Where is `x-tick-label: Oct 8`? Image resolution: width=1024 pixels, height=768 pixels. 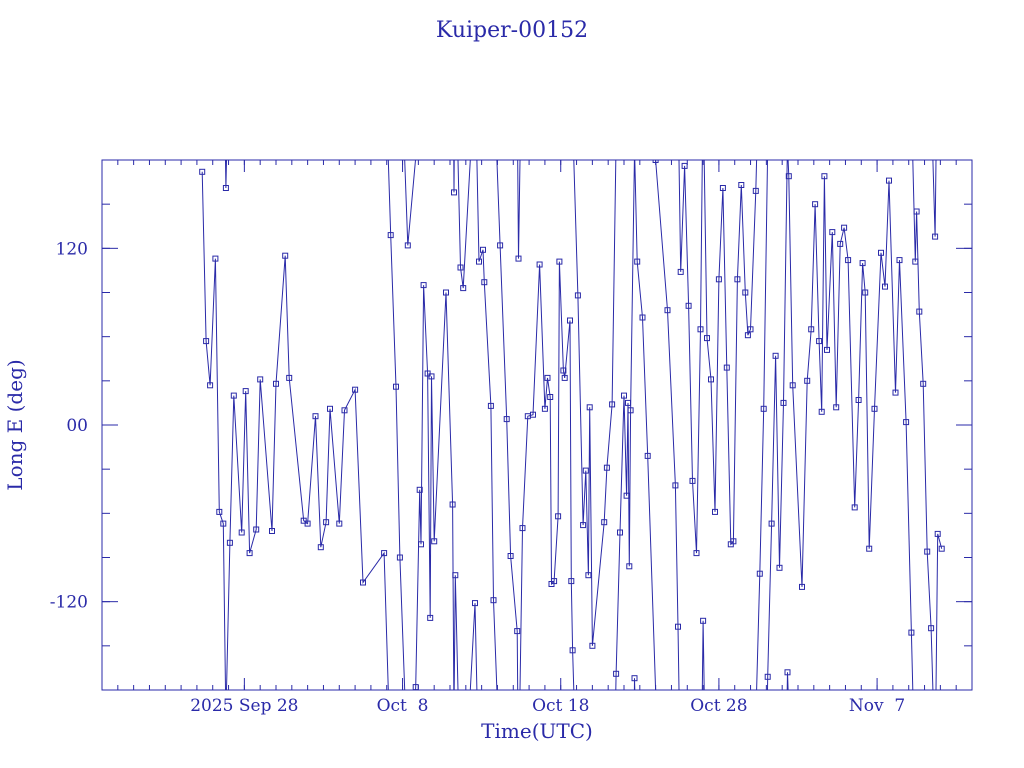
x-tick-label: Oct 8 is located at coordinates (403, 706).